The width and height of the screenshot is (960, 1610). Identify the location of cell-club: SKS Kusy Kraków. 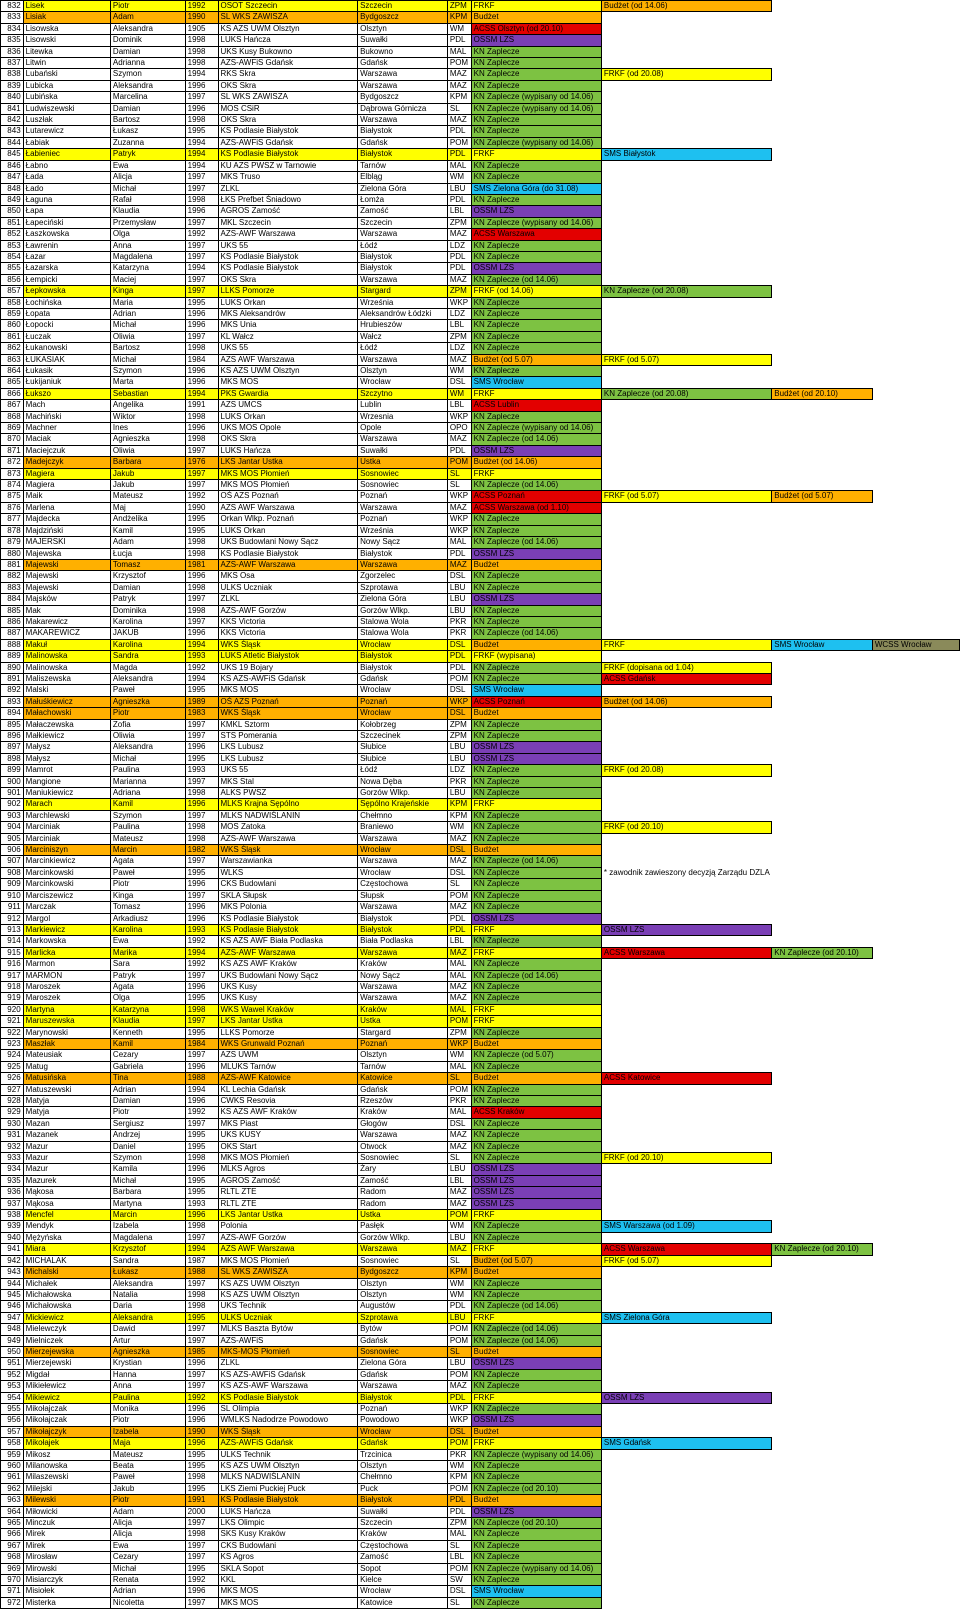
(288, 1534).